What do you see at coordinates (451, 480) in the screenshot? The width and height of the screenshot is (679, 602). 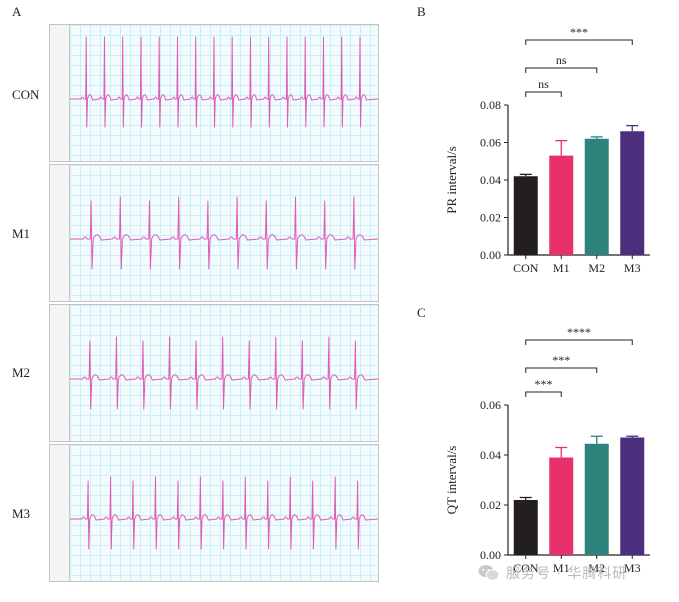 I see `y-axis-label: QT interval/s` at bounding box center [451, 480].